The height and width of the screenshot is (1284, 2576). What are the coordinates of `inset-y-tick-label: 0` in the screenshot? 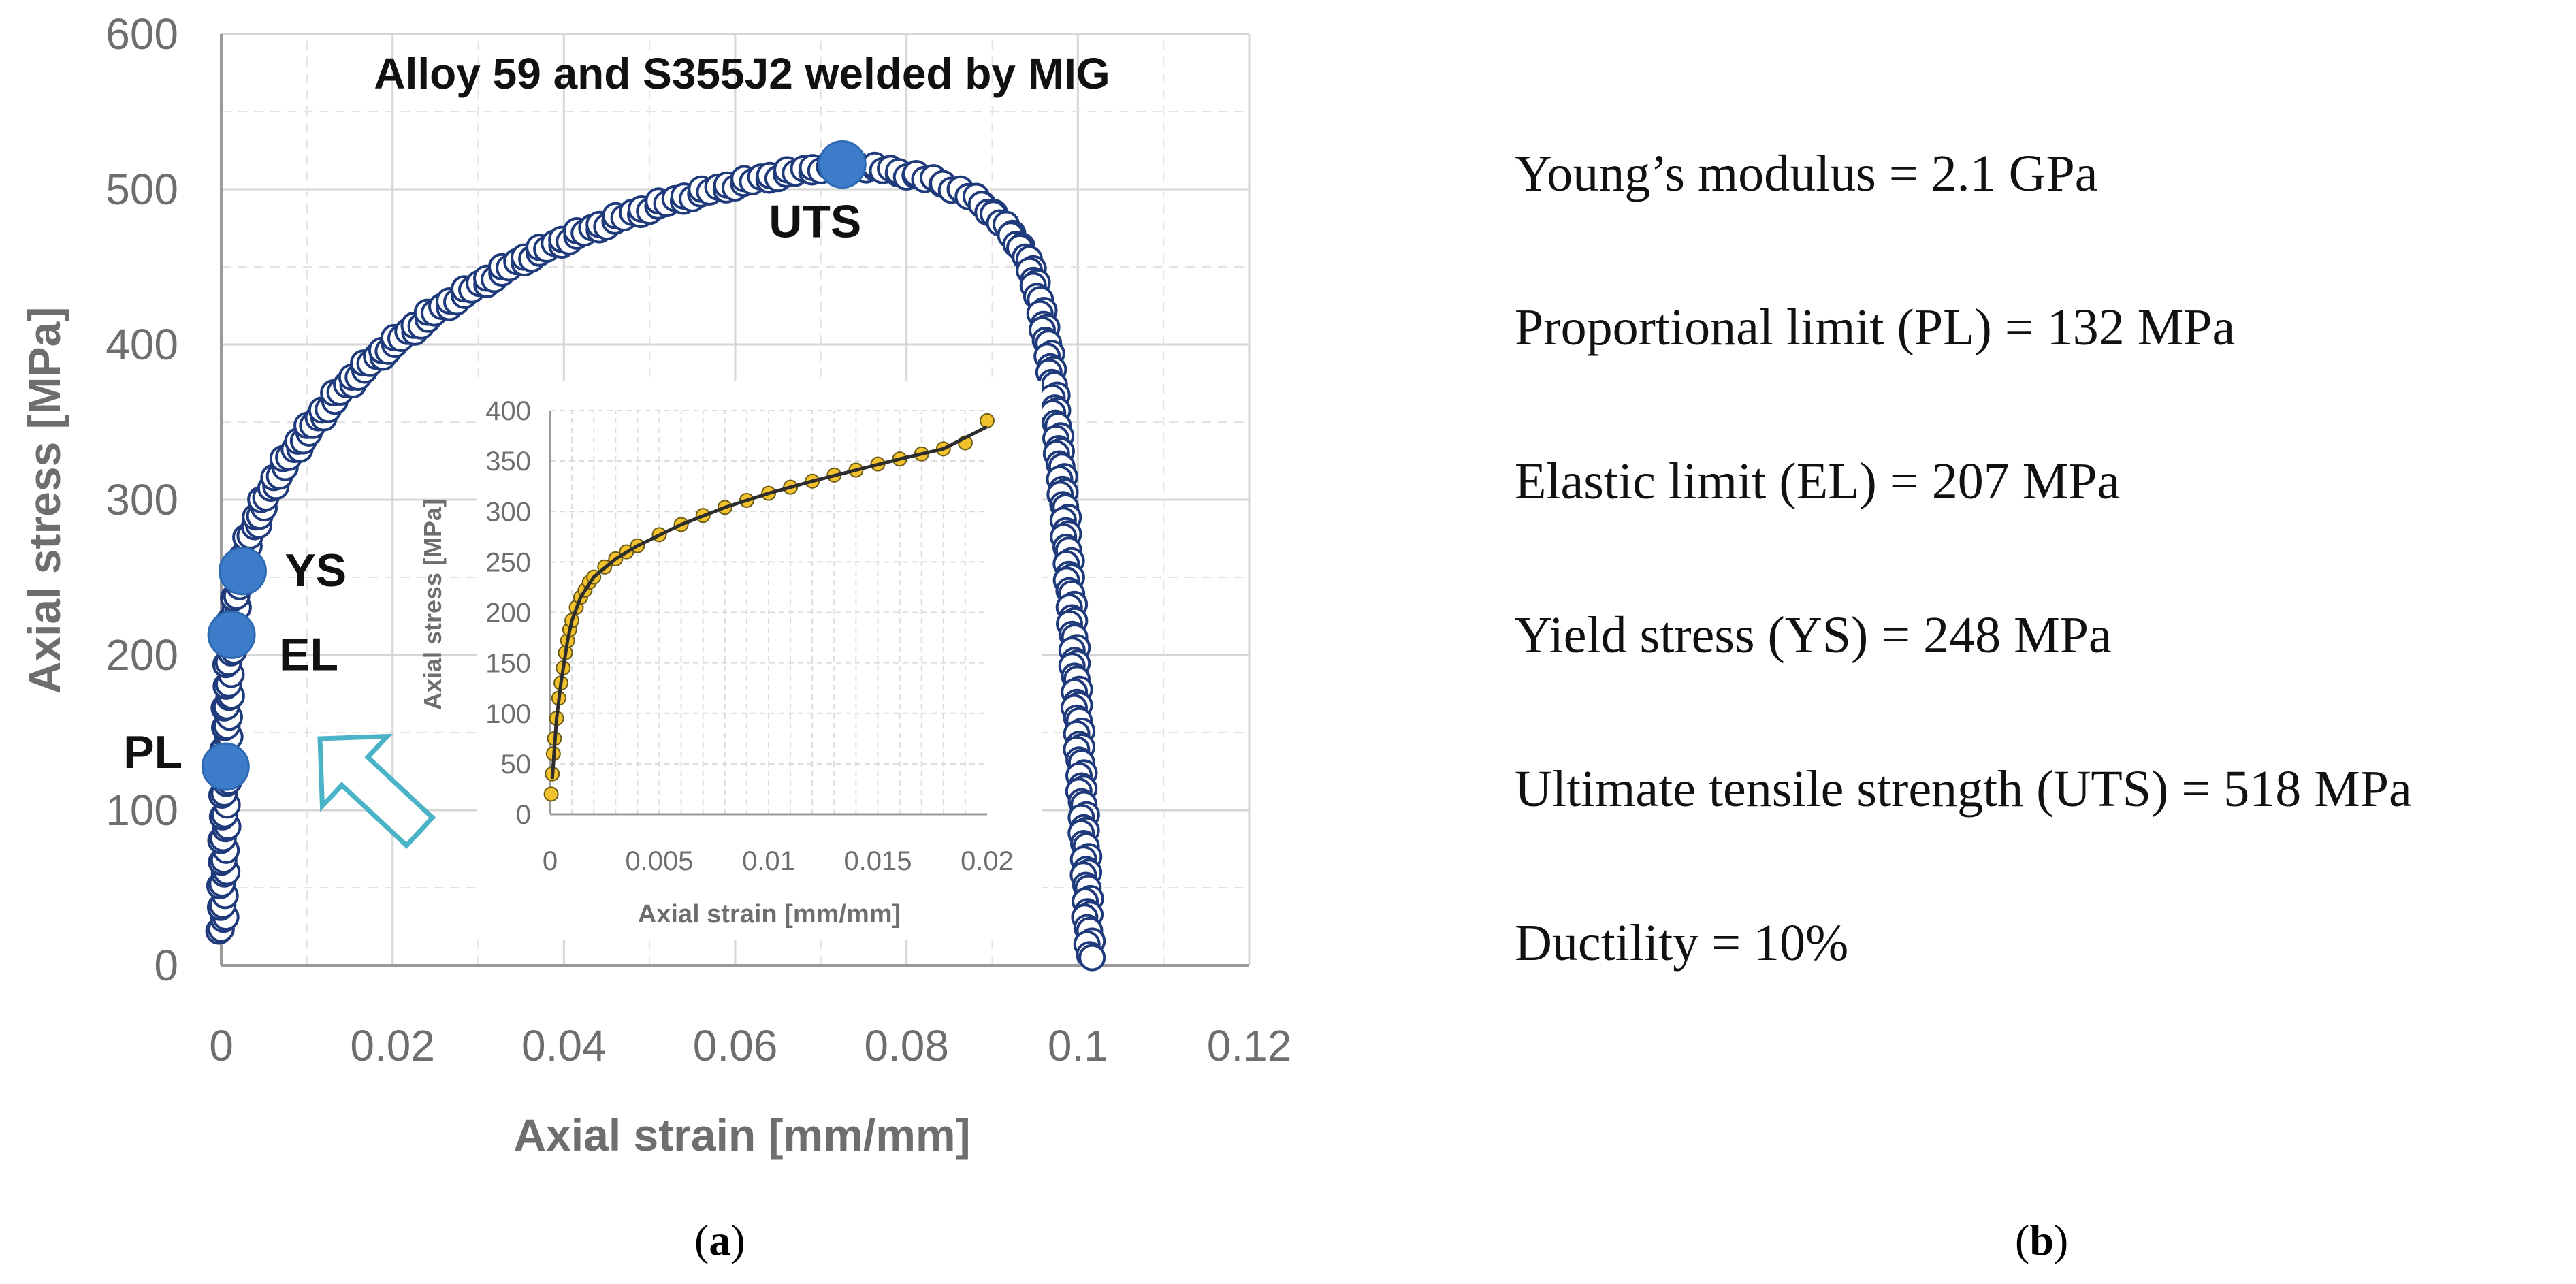 It's located at (523, 815).